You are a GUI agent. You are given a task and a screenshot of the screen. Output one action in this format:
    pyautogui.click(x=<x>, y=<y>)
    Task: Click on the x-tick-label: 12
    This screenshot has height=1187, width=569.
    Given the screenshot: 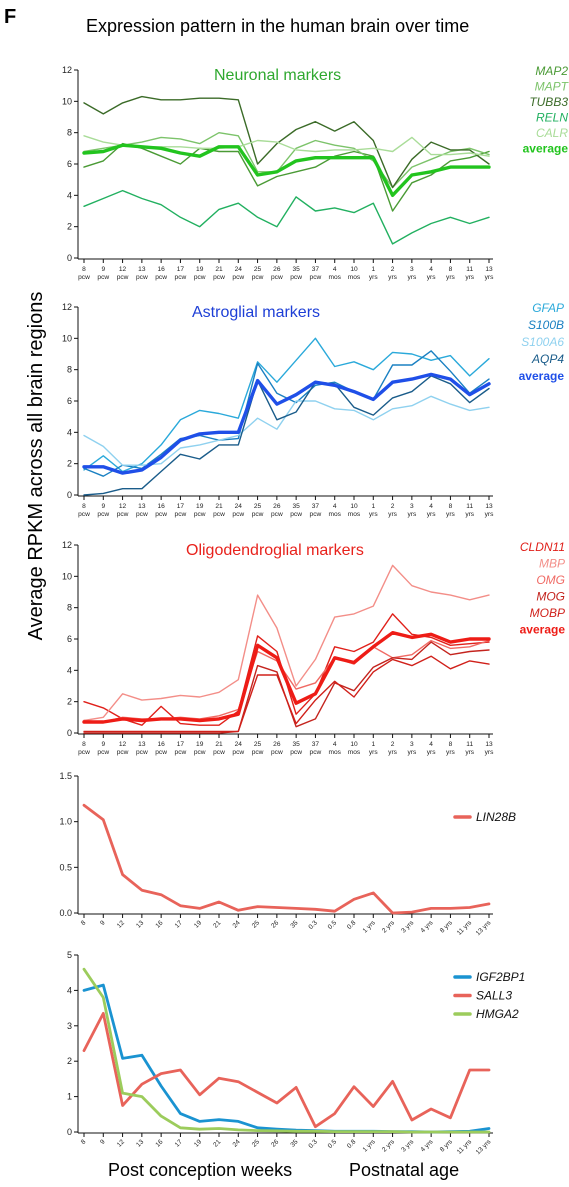 What is the action you would take?
    pyautogui.click(x=121, y=1143)
    